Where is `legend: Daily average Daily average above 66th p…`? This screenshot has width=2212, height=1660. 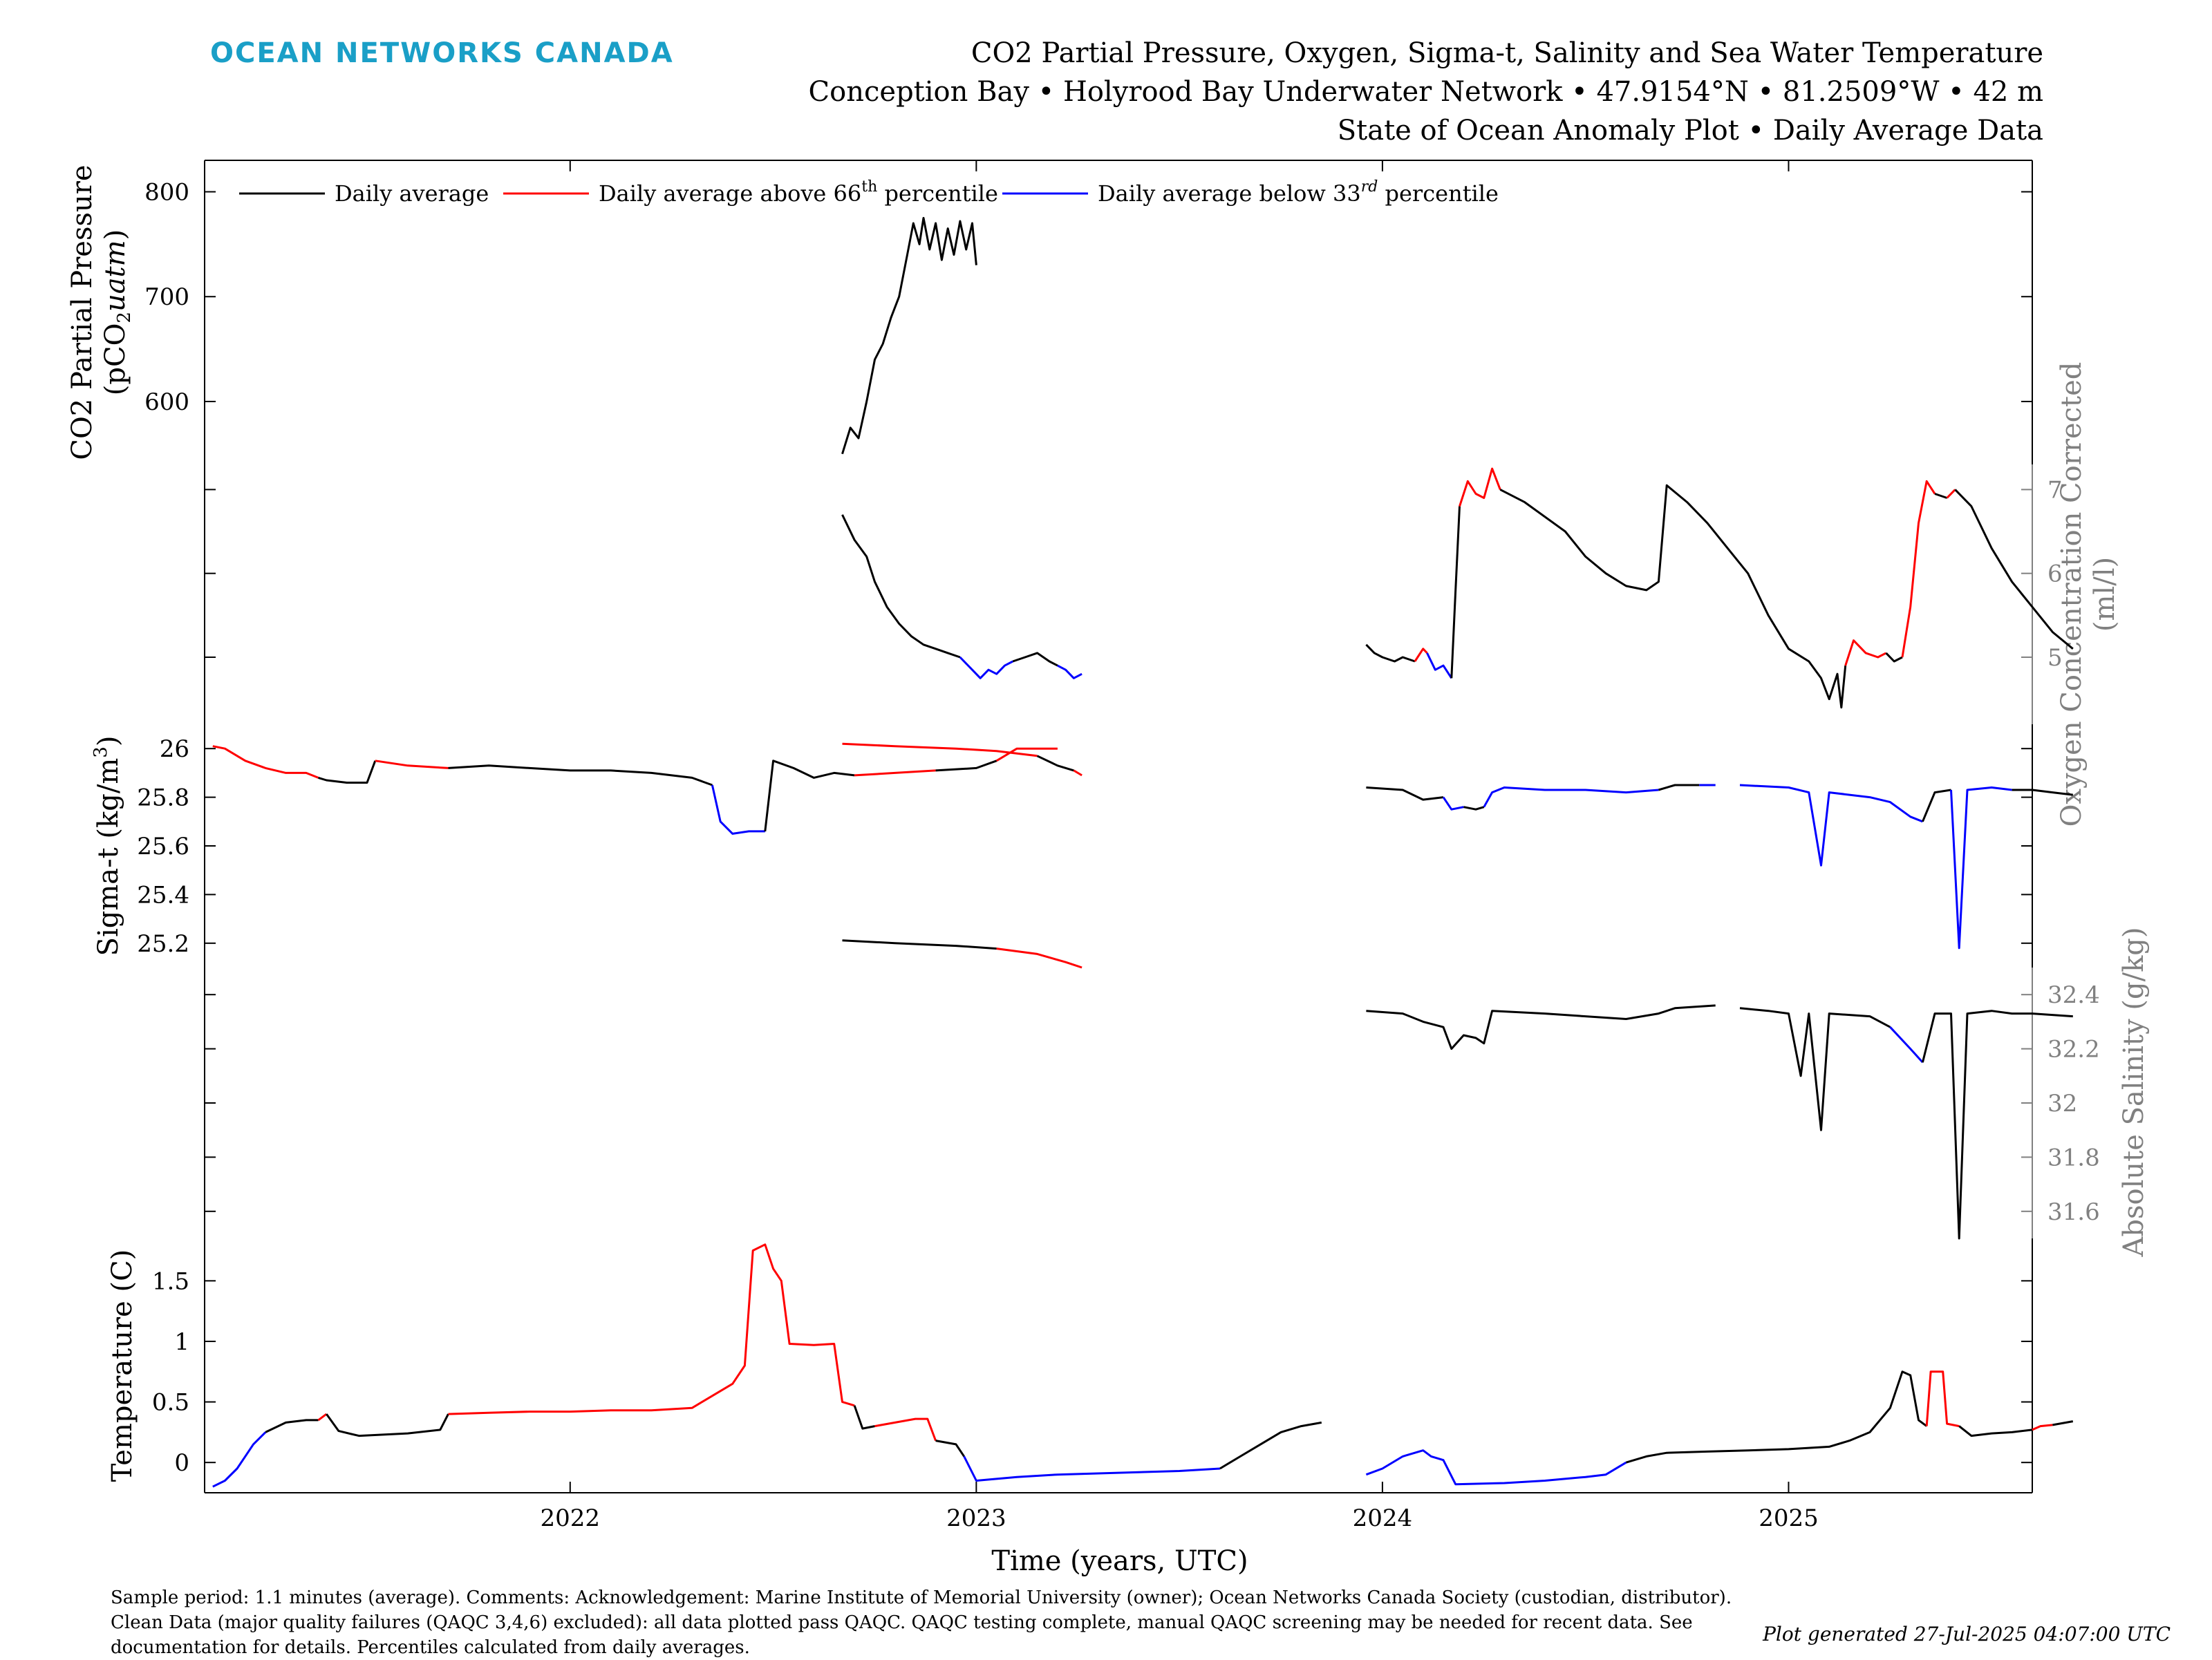 legend: Daily average Daily average above 66th p… is located at coordinates (869, 192).